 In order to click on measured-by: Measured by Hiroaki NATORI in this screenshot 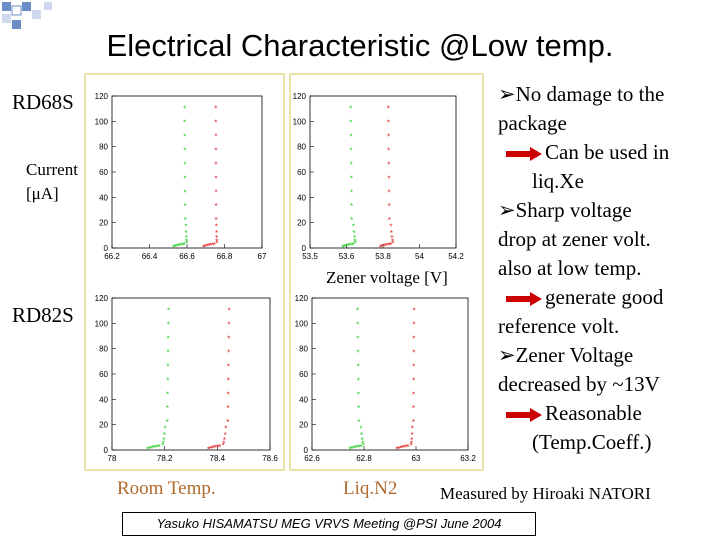, I will do `click(545, 493)`.